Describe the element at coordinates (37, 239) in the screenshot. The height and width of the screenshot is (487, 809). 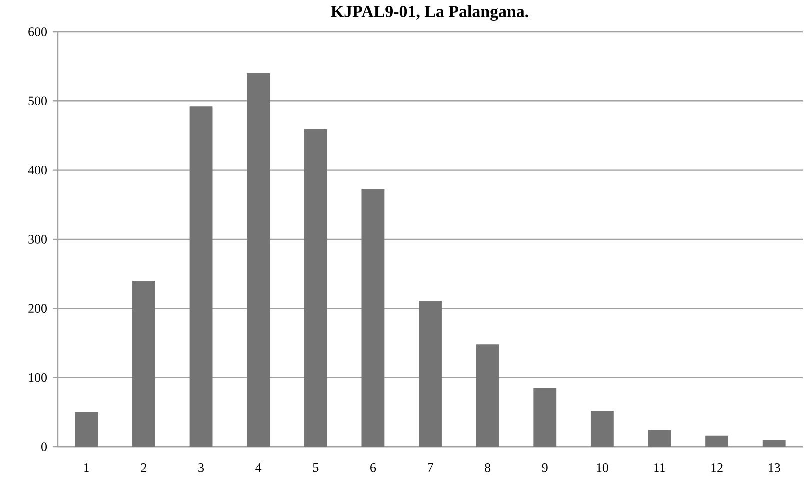
I see `y-tick-label: 300` at that location.